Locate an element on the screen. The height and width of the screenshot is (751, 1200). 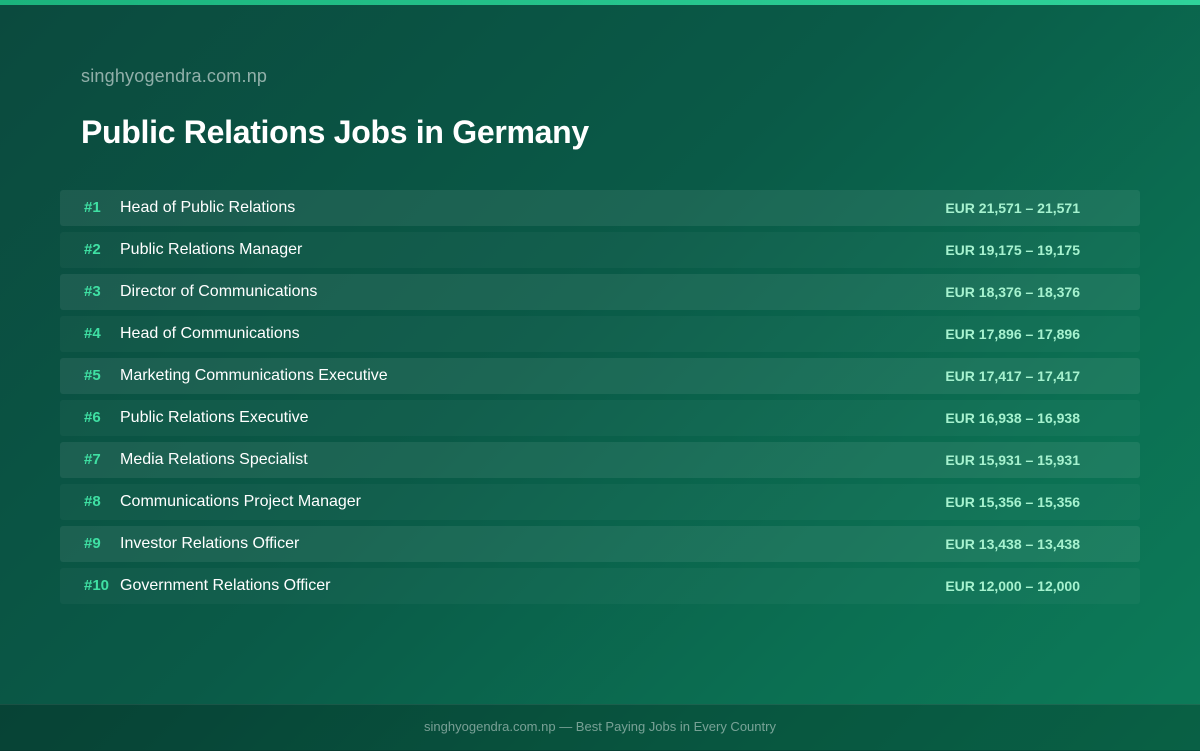
job-rank: #5 is located at coordinates (92, 375).